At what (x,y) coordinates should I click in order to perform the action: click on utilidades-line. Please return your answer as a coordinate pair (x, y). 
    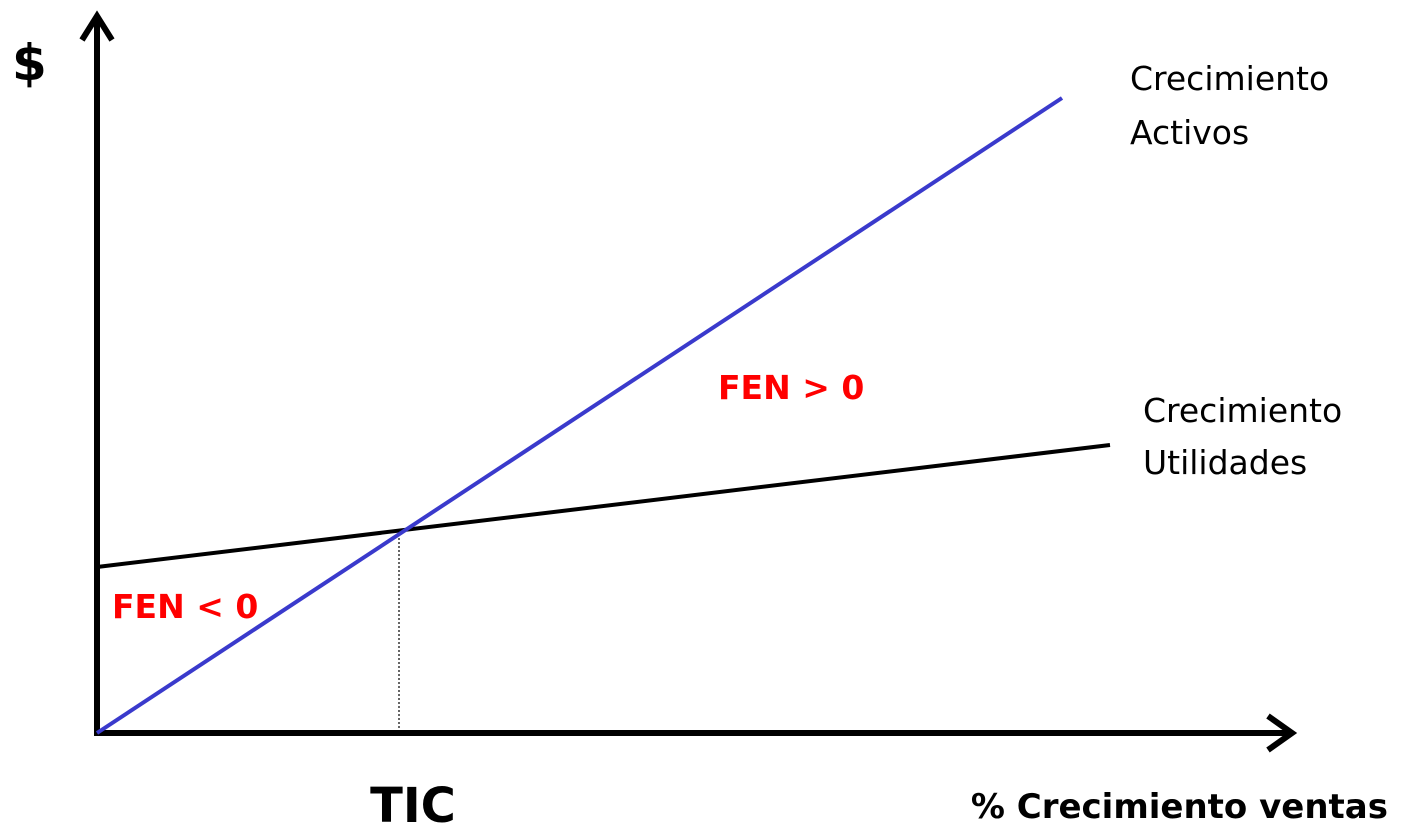
    Looking at the image, I should click on (603, 506).